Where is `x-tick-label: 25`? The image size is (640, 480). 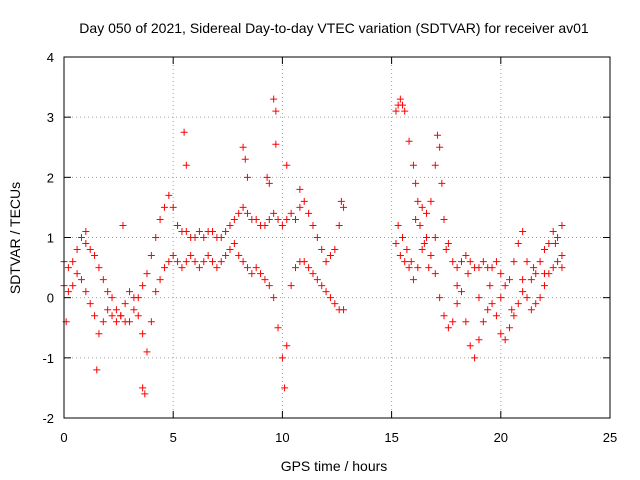 x-tick-label: 25 is located at coordinates (610, 437).